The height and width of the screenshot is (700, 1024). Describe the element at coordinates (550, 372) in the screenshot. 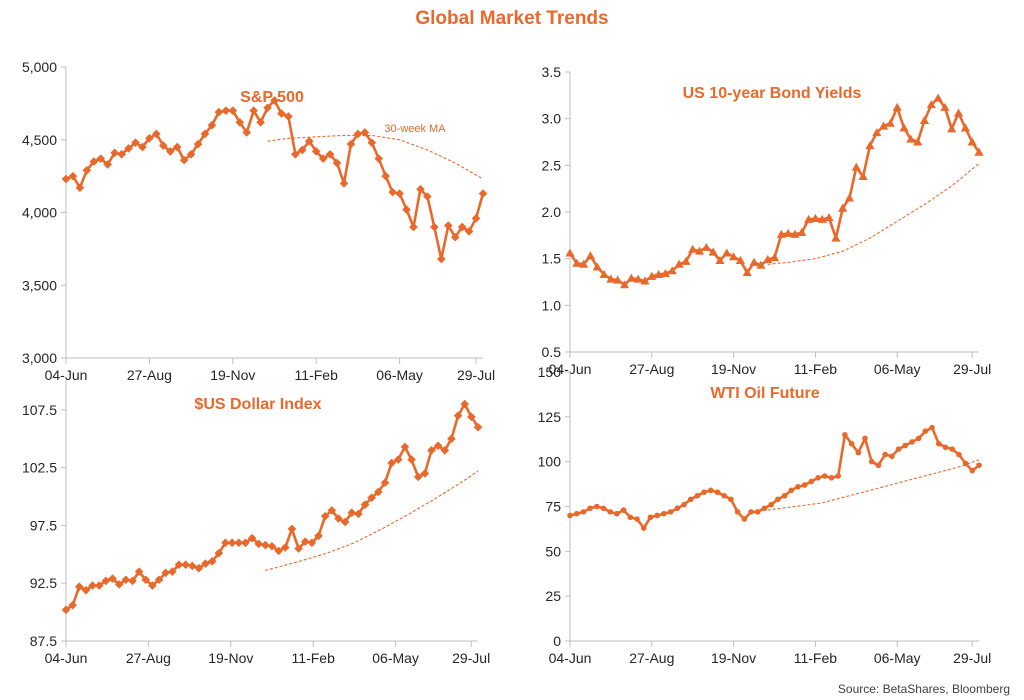

I see `chart4-y-tick-label: 150` at that location.